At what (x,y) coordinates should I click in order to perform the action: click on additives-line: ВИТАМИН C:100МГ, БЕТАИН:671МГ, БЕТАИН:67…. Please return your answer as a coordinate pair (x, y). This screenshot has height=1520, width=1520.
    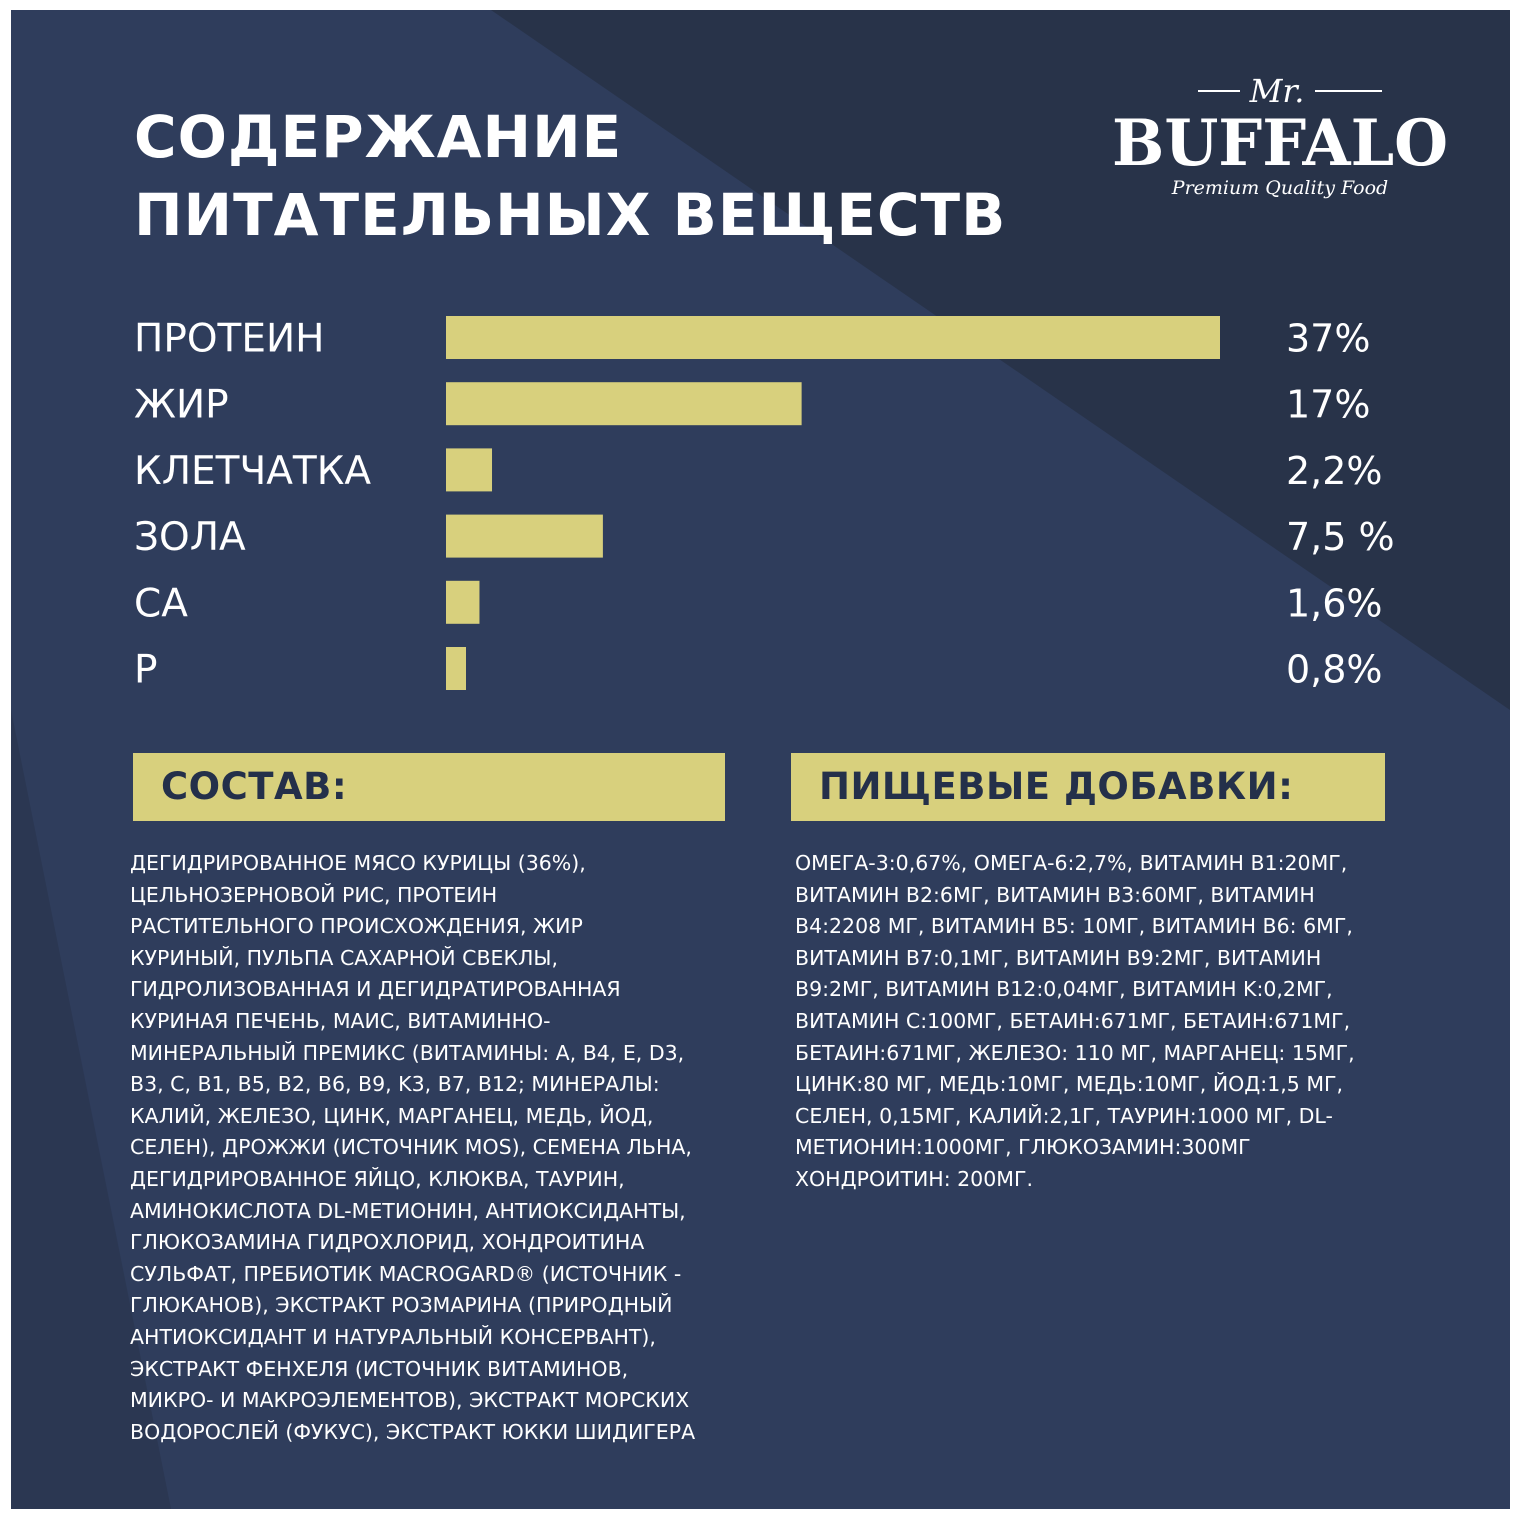
    Looking at the image, I should click on (1073, 1020).